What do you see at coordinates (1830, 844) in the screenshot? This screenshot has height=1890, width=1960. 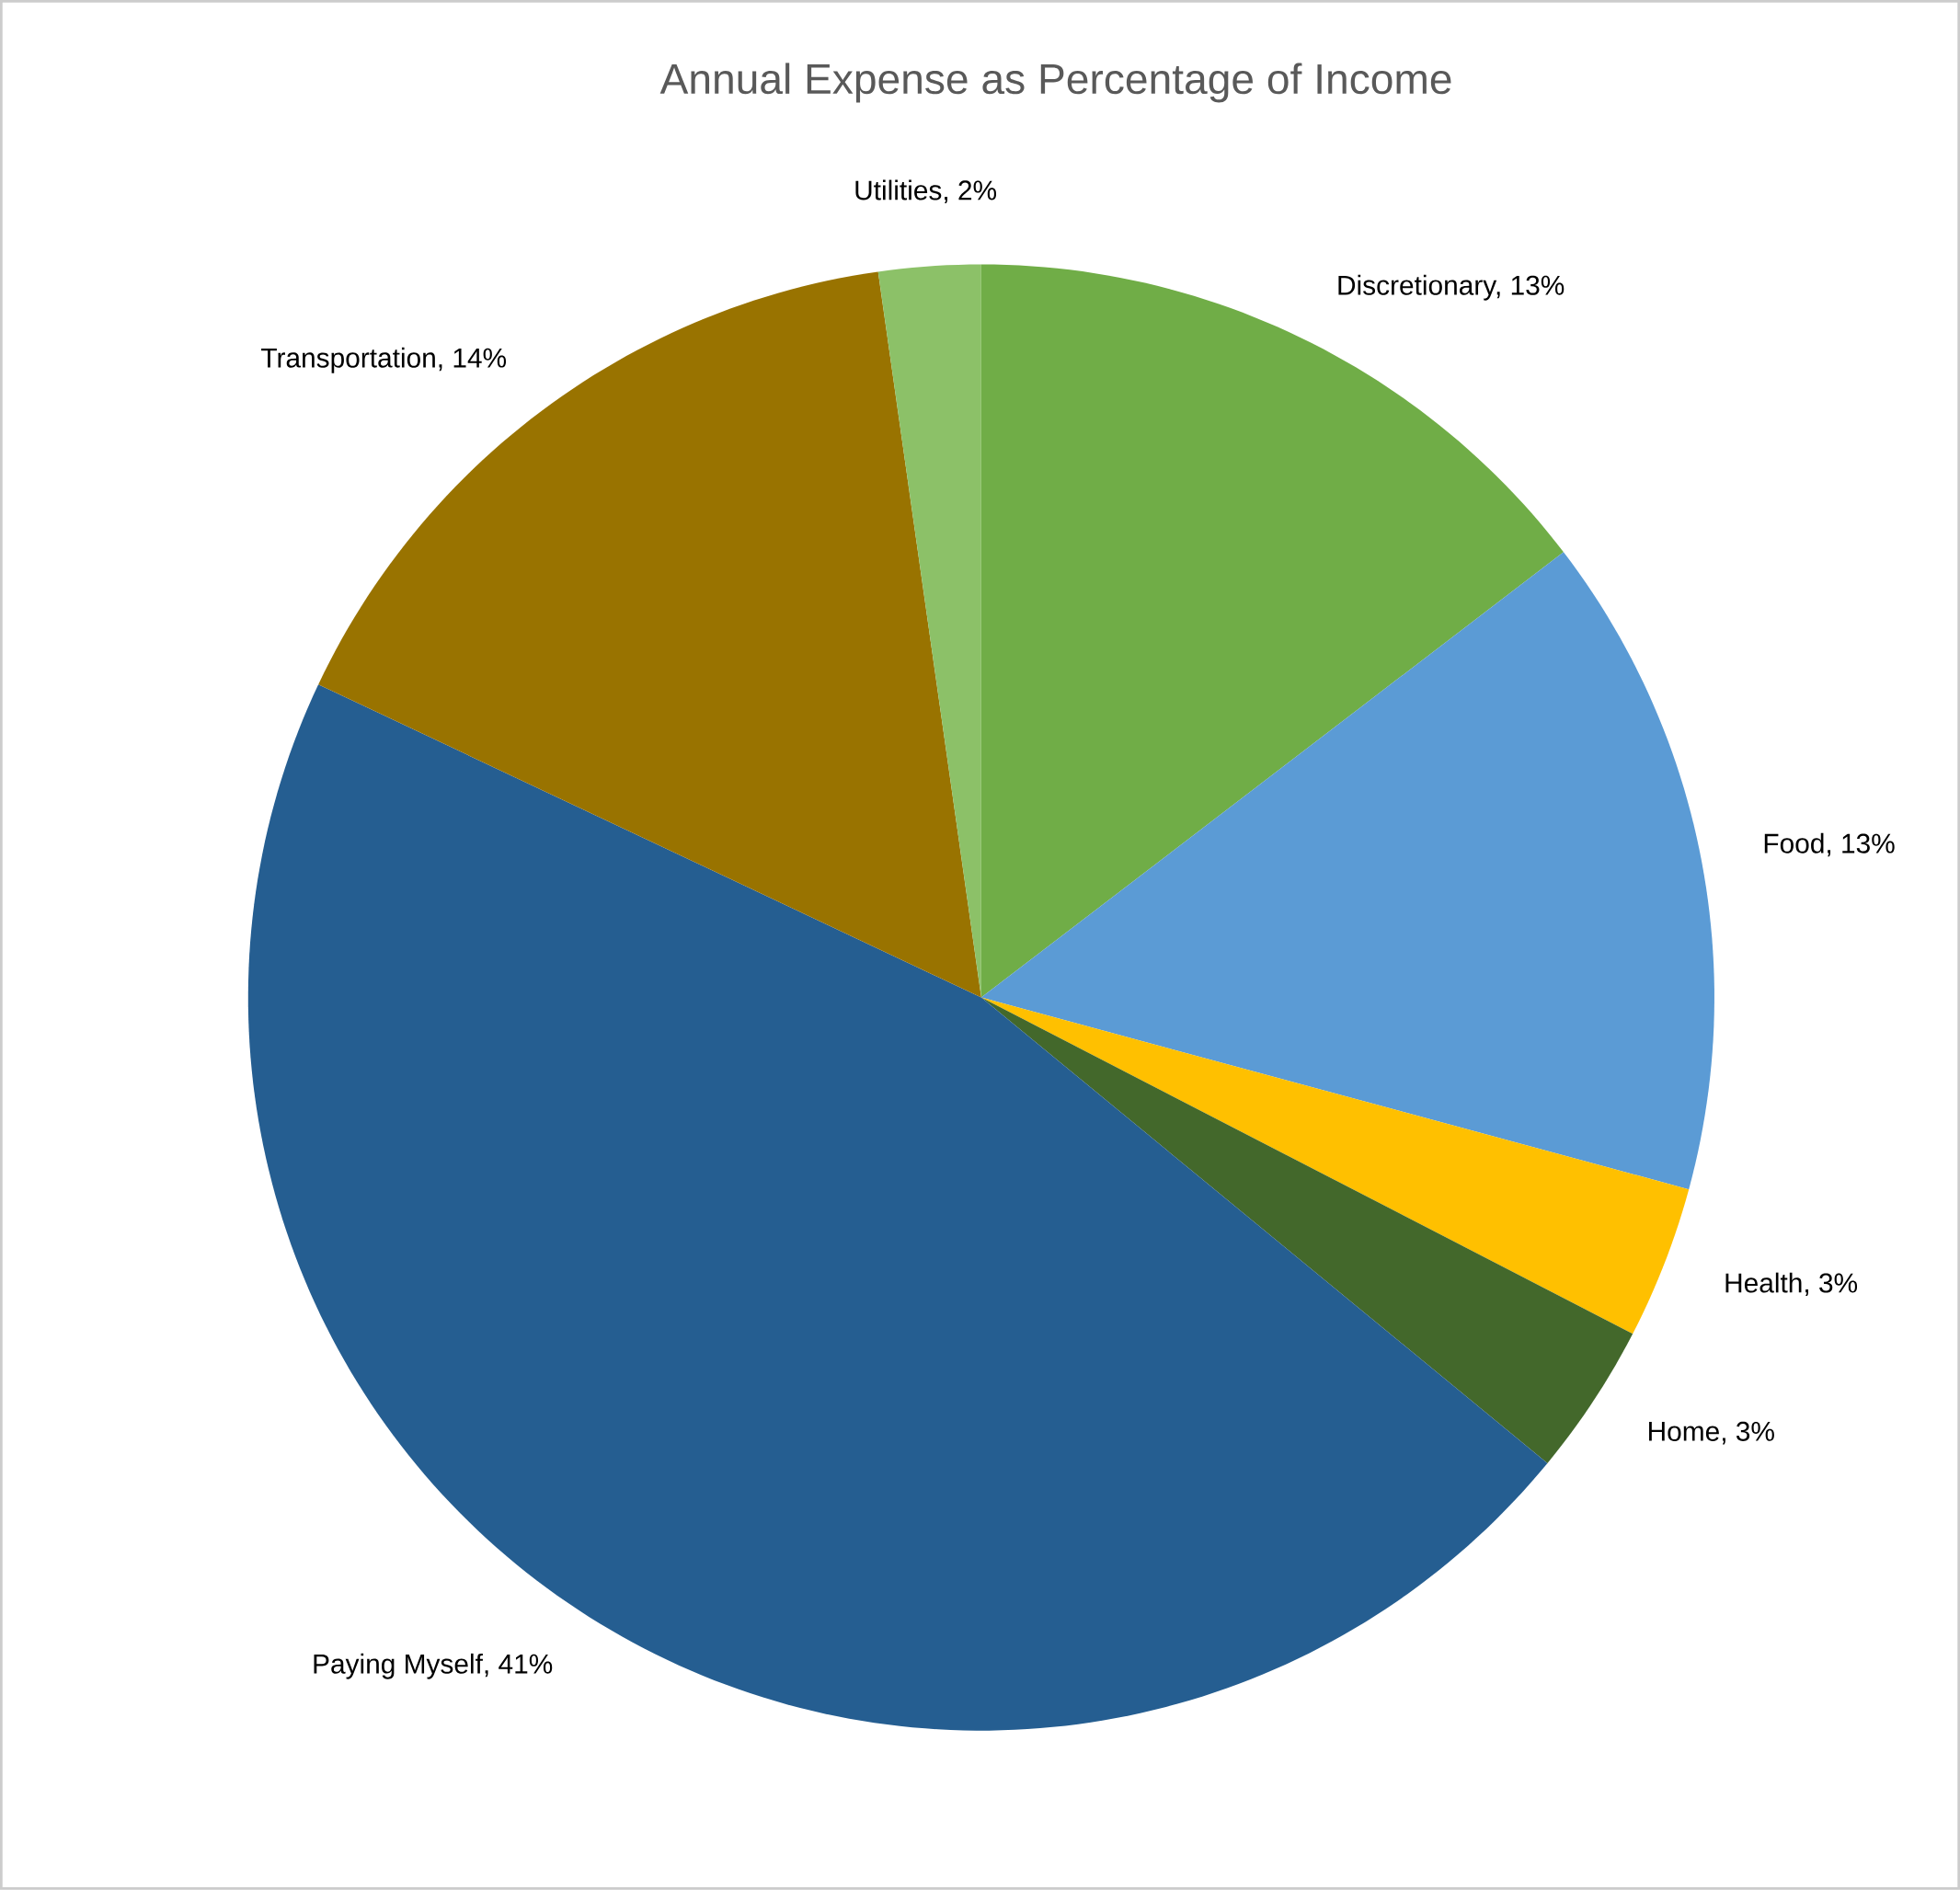 I see `data-label: Food, 13%` at bounding box center [1830, 844].